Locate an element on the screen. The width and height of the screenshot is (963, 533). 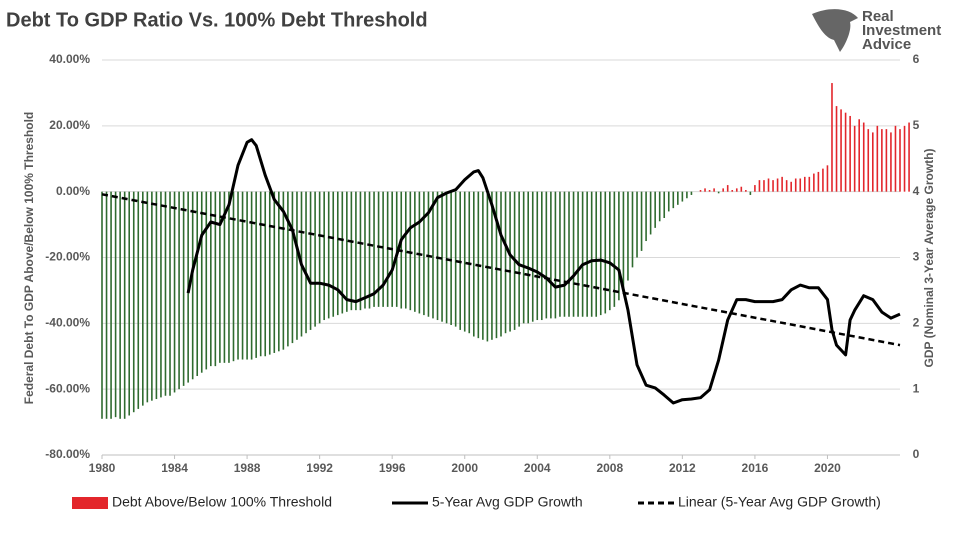
x-tick-label: 2020 is located at coordinates (827, 468).